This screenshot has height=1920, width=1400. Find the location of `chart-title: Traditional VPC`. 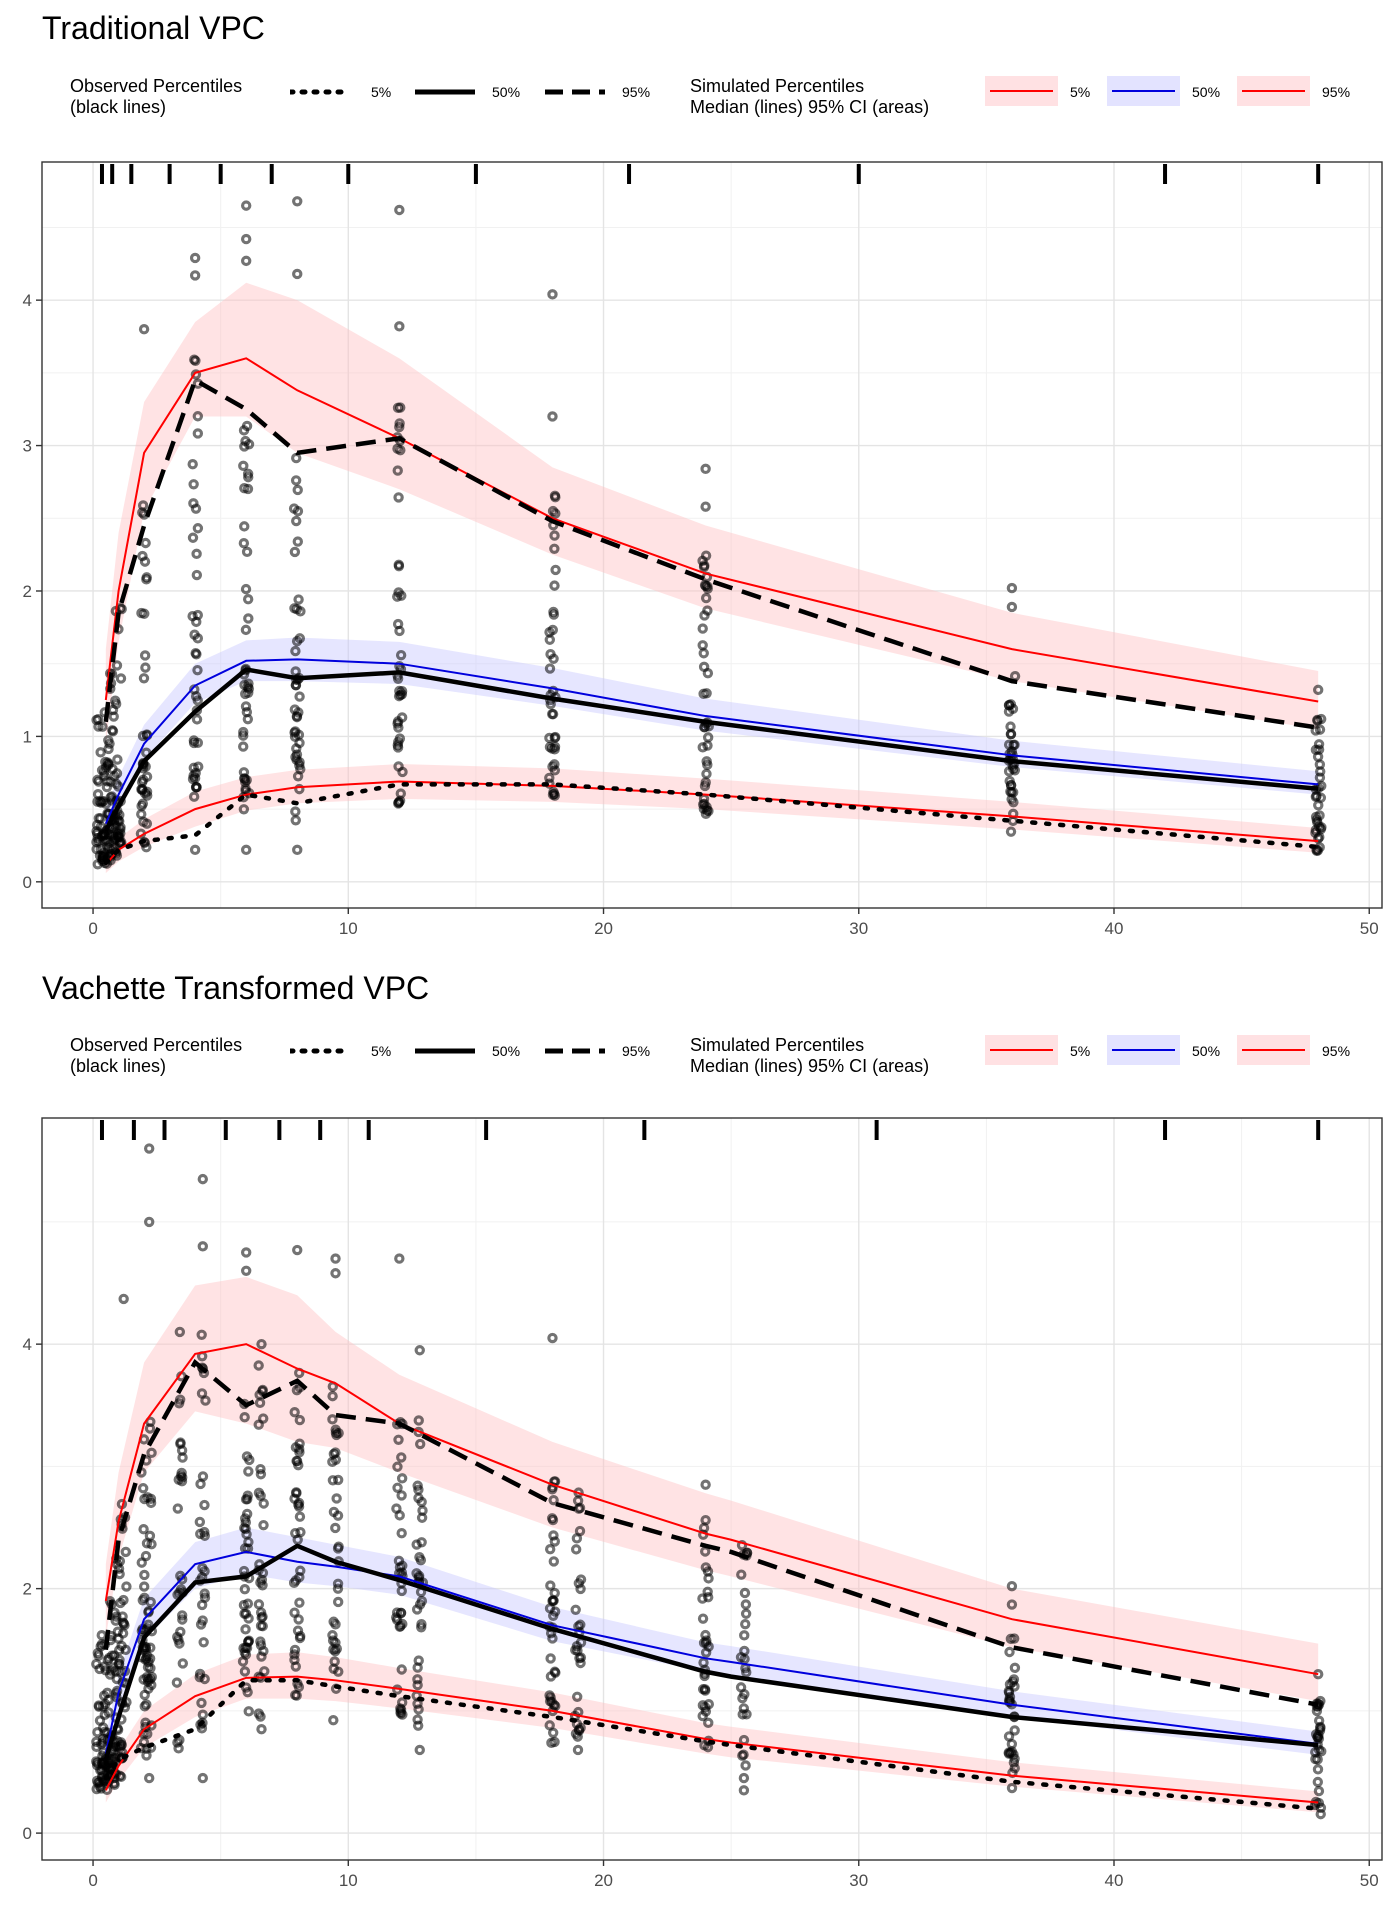

chart-title: Traditional VPC is located at coordinates (153, 28).